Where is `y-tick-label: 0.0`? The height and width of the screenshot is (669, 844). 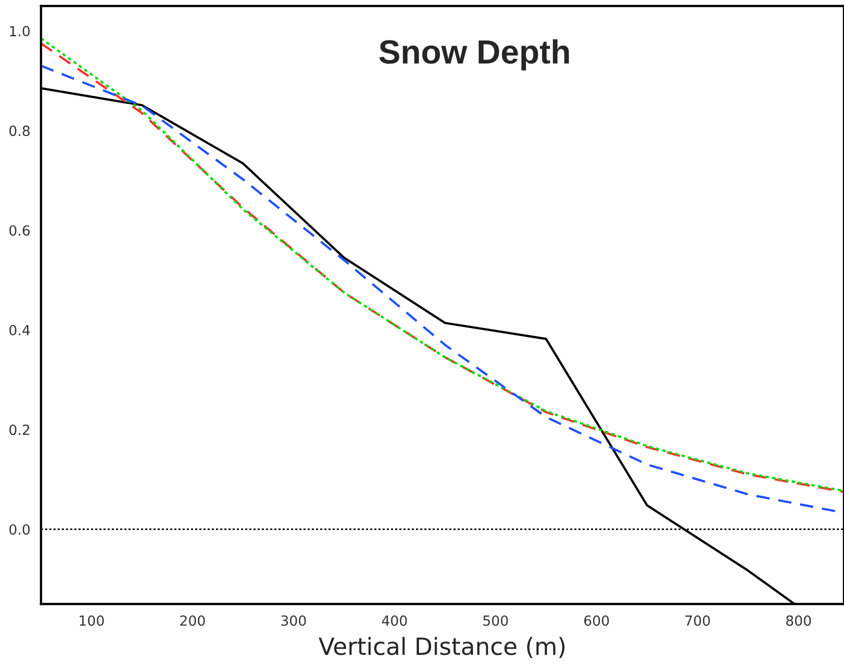 y-tick-label: 0.0 is located at coordinates (19, 529).